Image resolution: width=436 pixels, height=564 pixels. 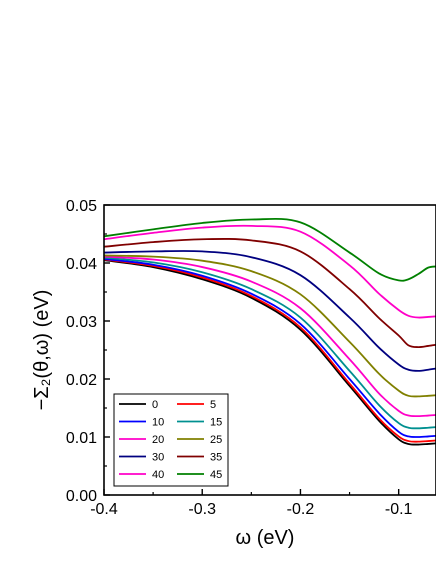 What do you see at coordinates (216, 458) in the screenshot?
I see `legend-label-35: 35` at bounding box center [216, 458].